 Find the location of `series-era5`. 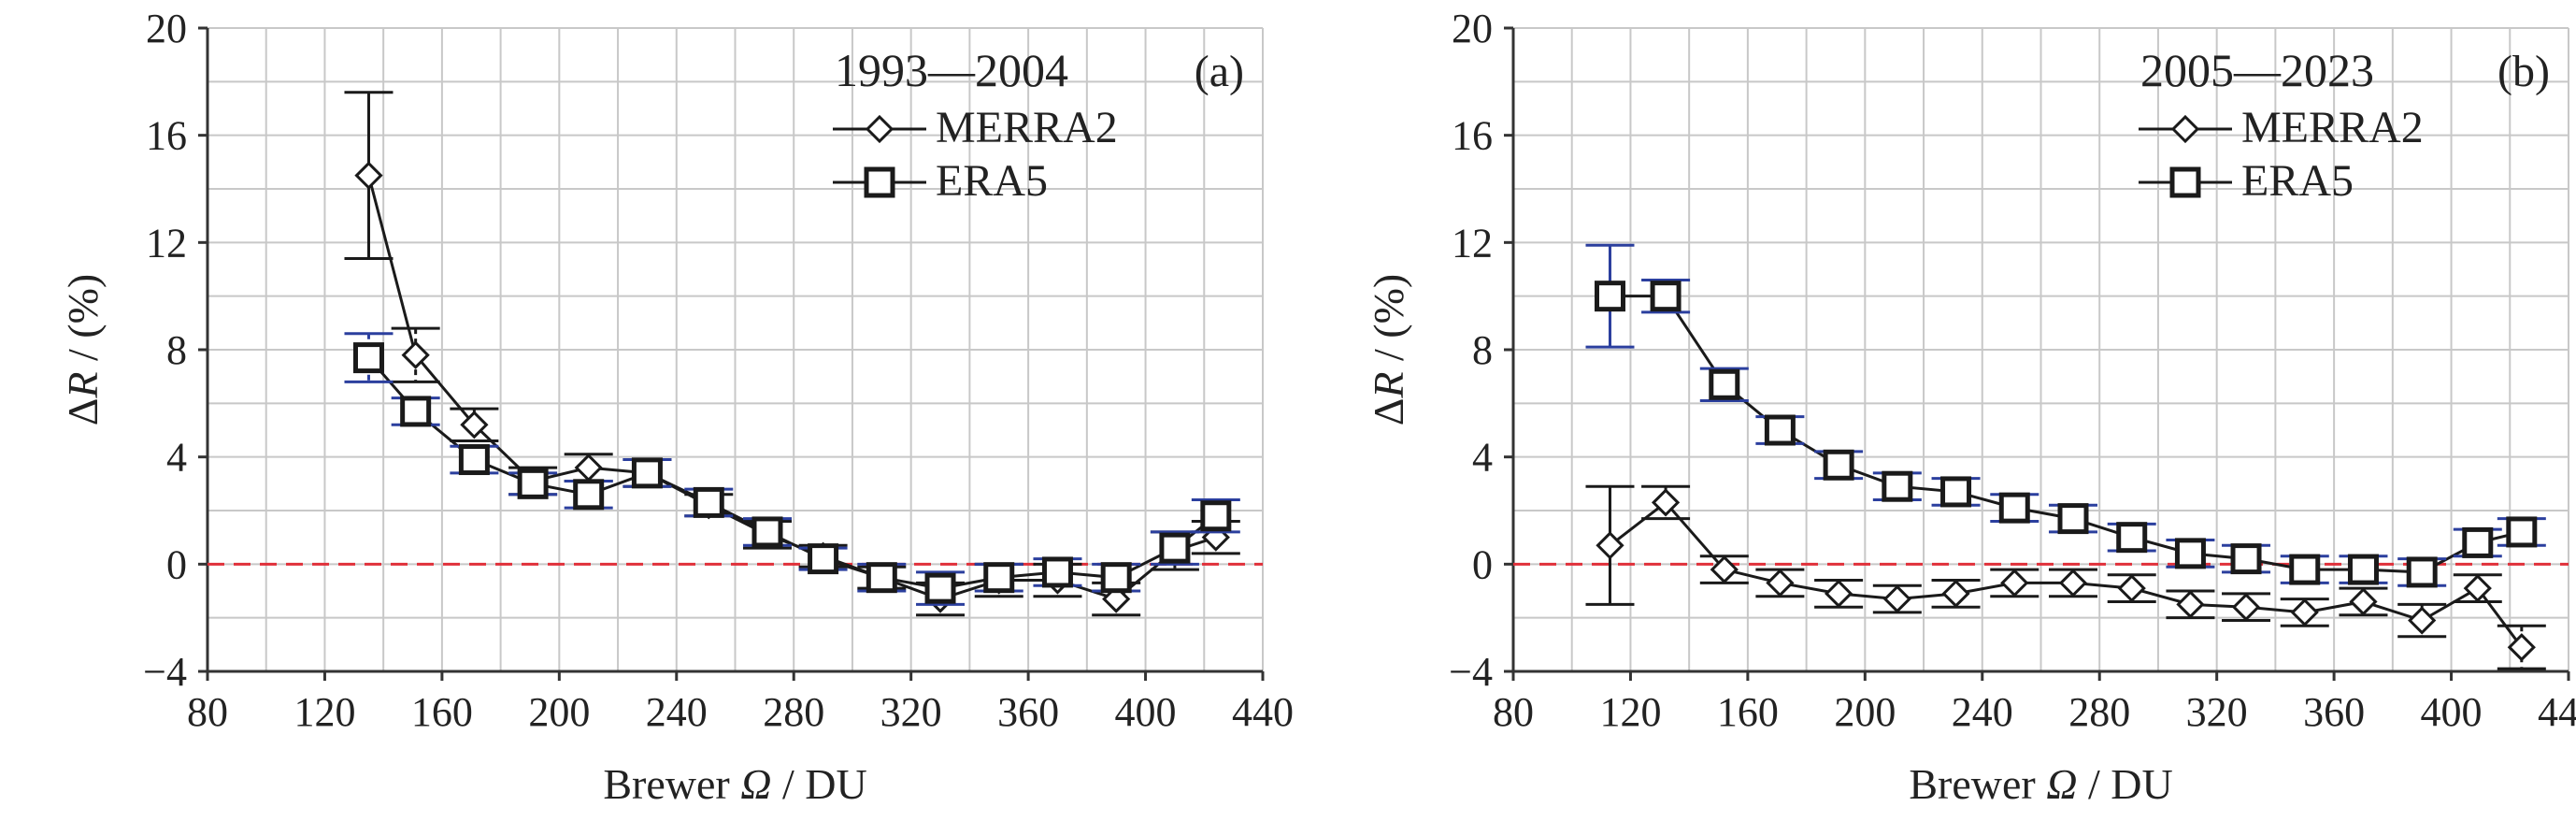

series-era5 is located at coordinates (792, 469).